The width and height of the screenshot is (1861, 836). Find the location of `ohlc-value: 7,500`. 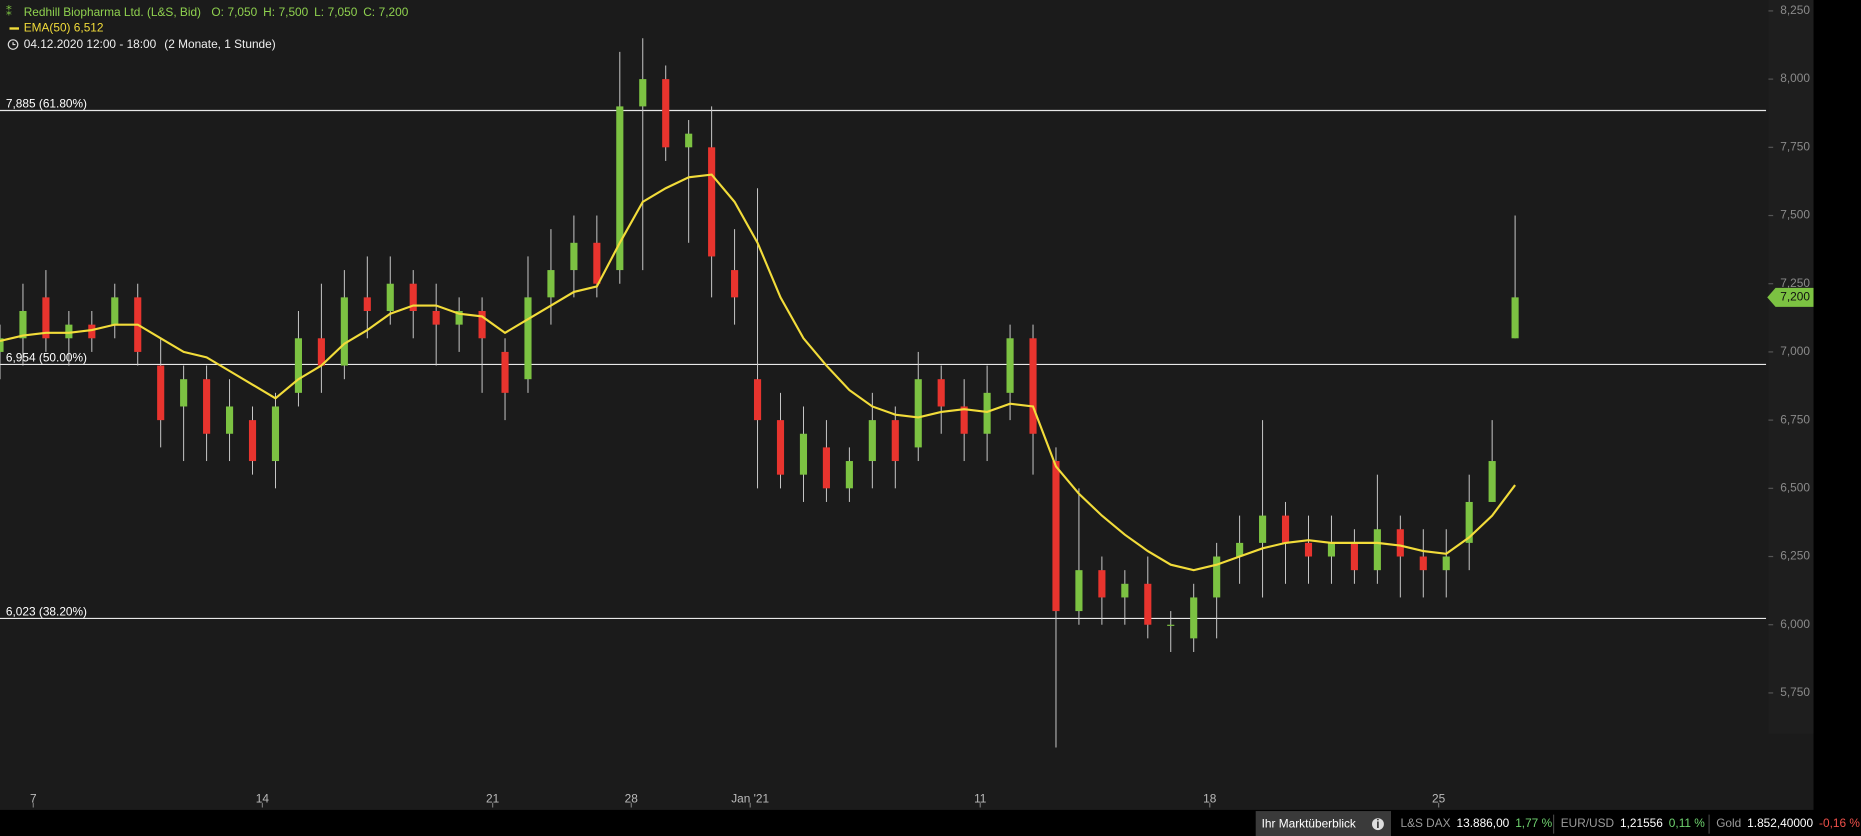

ohlc-value: 7,500 is located at coordinates (294, 12).